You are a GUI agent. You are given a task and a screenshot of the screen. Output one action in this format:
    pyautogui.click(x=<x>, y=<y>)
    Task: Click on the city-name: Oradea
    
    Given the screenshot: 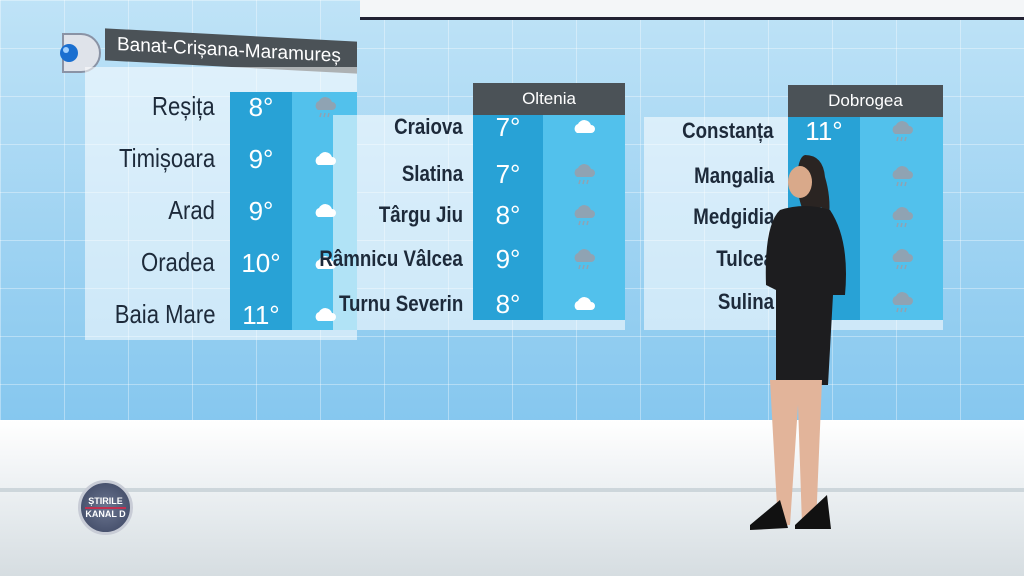 What is the action you would take?
    pyautogui.click(x=178, y=262)
    